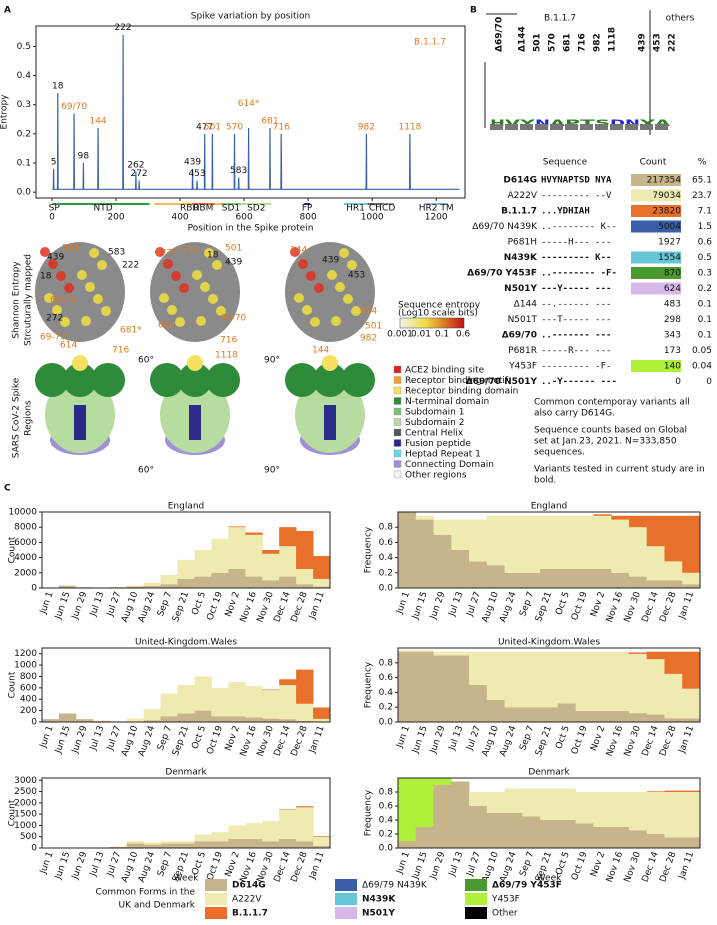 This screenshot has width=717, height=925. Describe the element at coordinates (375, 209) in the screenshot. I see `domain-label: CH` at that location.